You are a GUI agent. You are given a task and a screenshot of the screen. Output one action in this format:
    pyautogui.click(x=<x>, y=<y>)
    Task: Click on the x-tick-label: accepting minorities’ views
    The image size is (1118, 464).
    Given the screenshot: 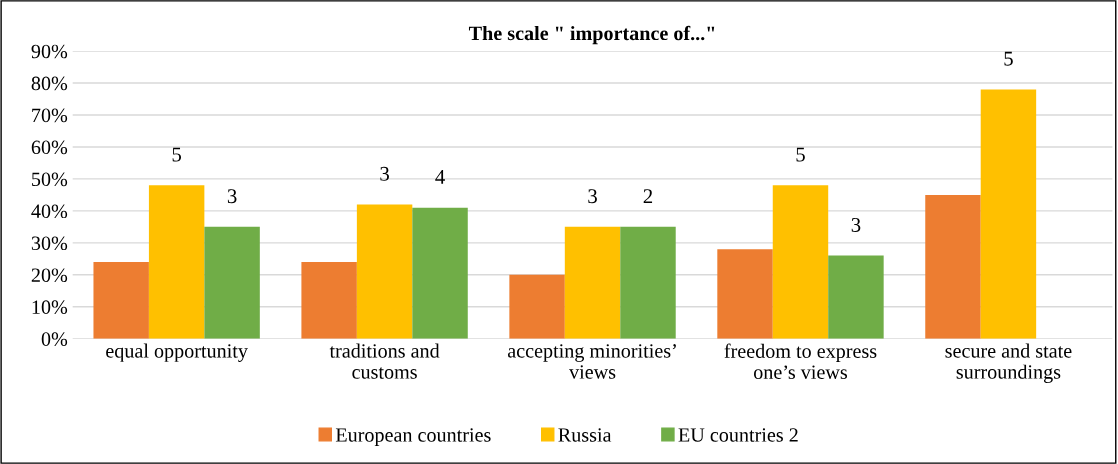 What is the action you would take?
    pyautogui.click(x=591, y=361)
    